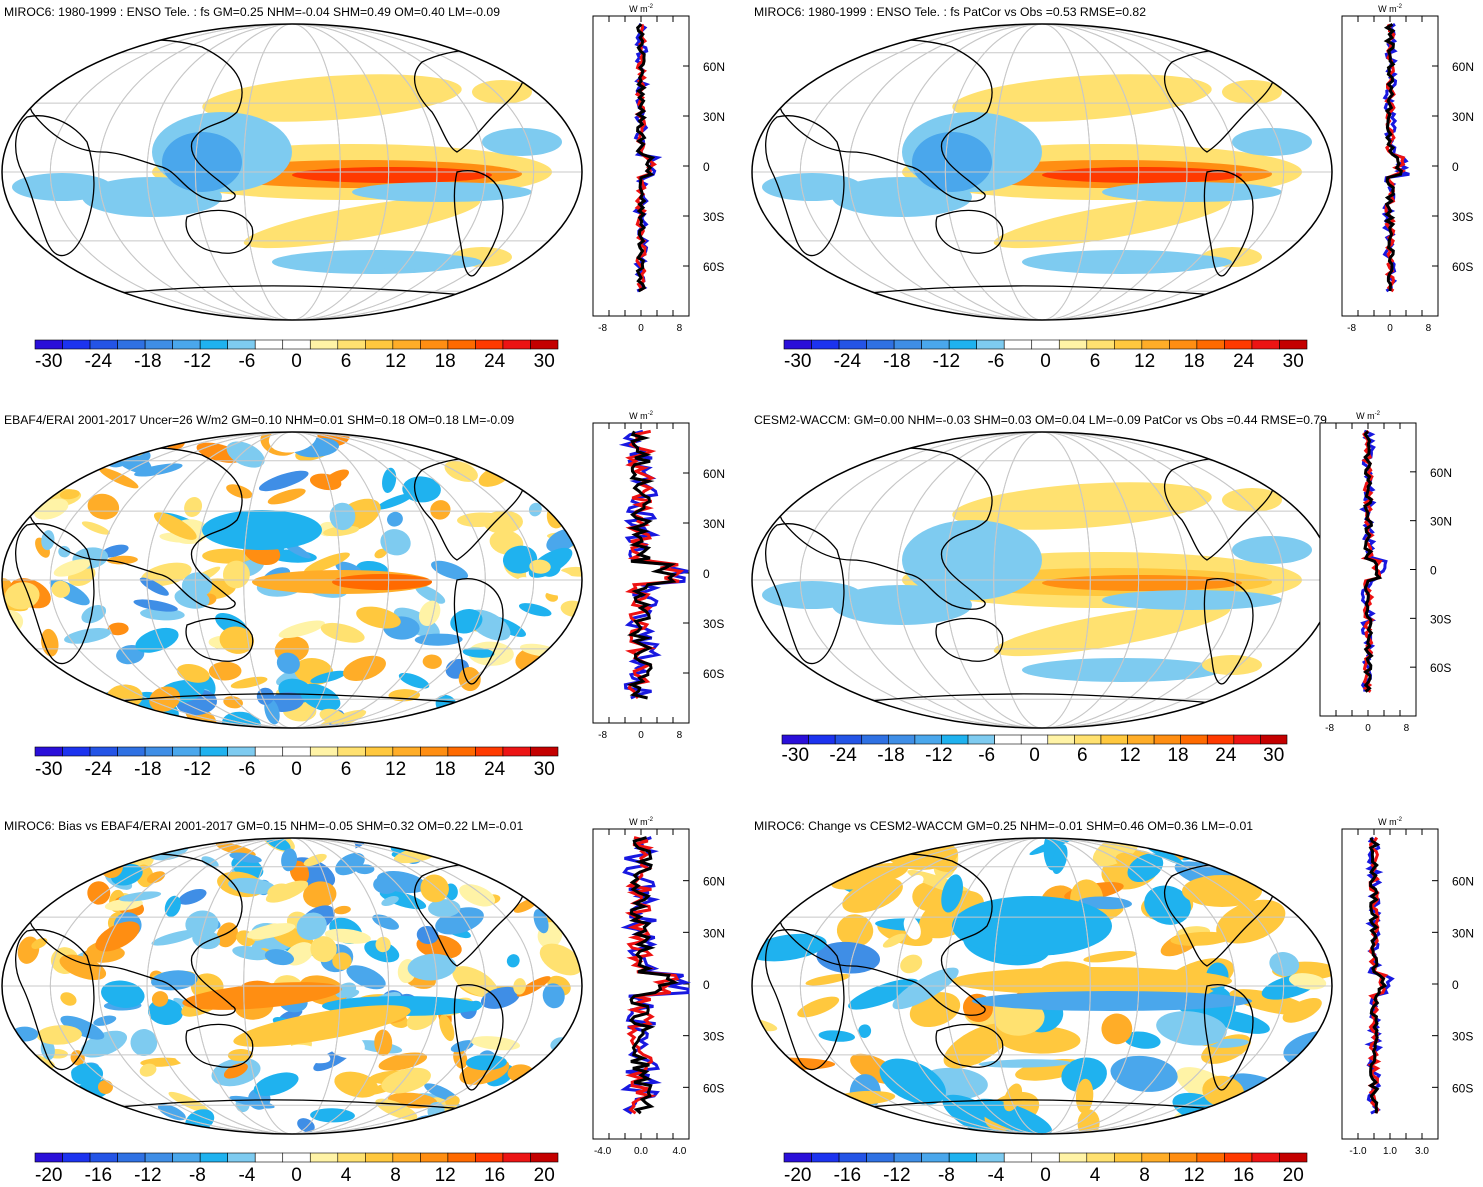 The image size is (1483, 1187). What do you see at coordinates (884, 934) in the screenshot?
I see `continent-outline` at bounding box center [884, 934].